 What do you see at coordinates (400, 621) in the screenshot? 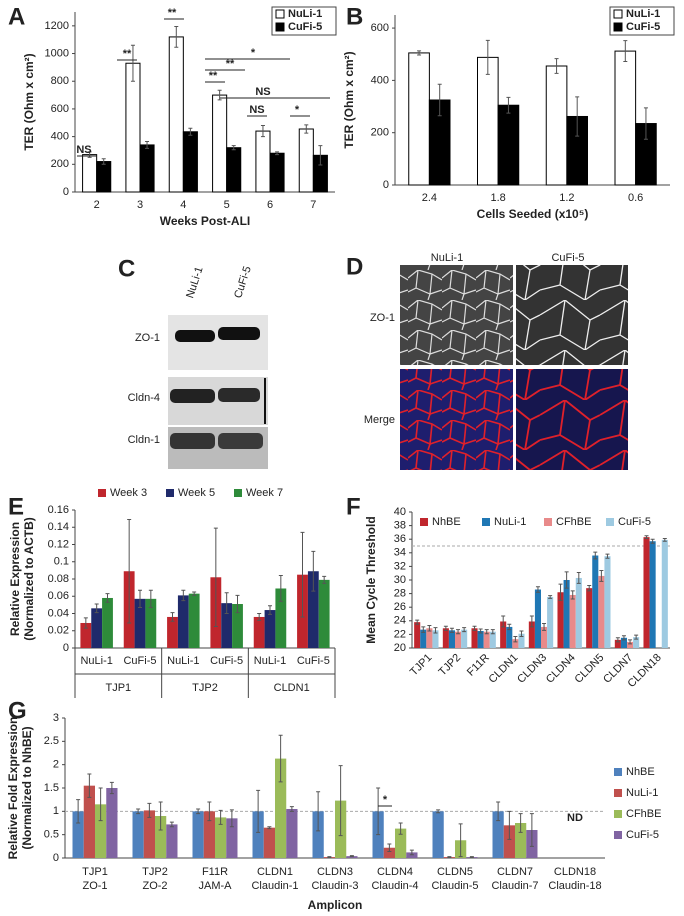
I see `y-tick-label: 24` at bounding box center [400, 621].